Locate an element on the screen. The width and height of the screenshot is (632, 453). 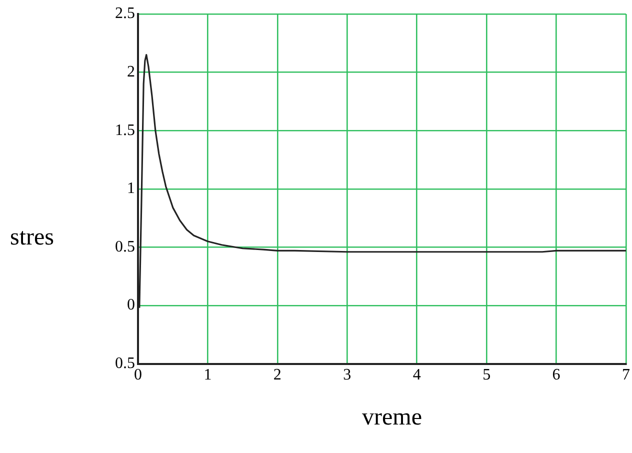
y-axis-title: stres is located at coordinates (32, 237).